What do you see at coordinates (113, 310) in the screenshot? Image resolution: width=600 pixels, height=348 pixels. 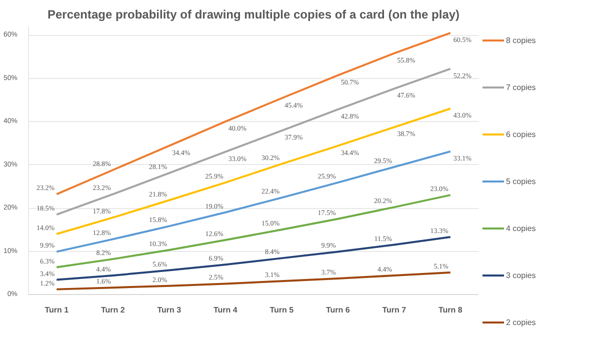 I see `x-tick-label: Turn 2` at bounding box center [113, 310].